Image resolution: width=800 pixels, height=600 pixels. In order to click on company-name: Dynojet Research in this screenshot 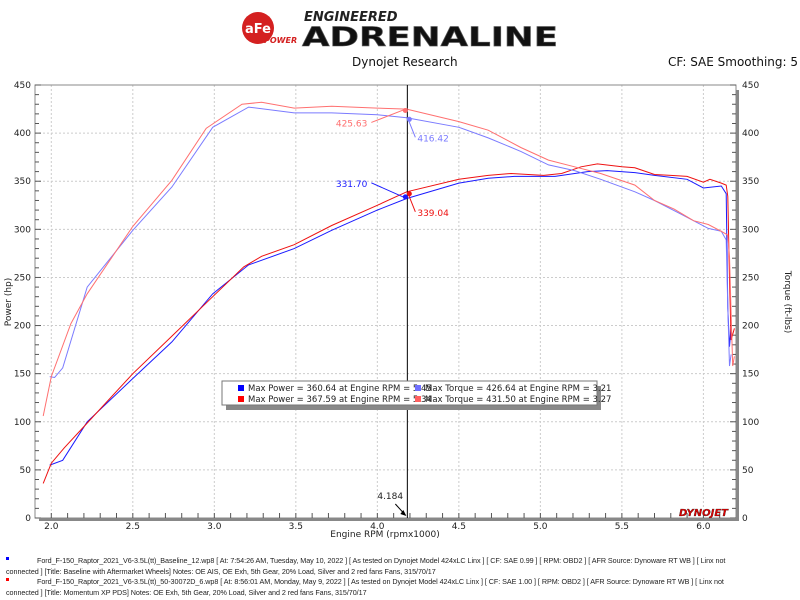, I will do `click(405, 62)`.